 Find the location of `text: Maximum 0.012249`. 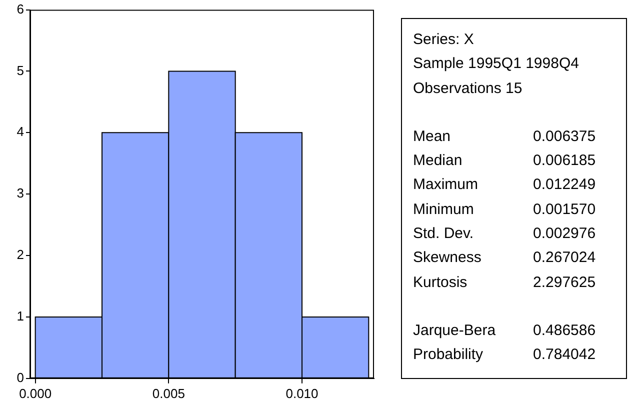

text: Maximum 0.012249 is located at coordinates (504, 185).